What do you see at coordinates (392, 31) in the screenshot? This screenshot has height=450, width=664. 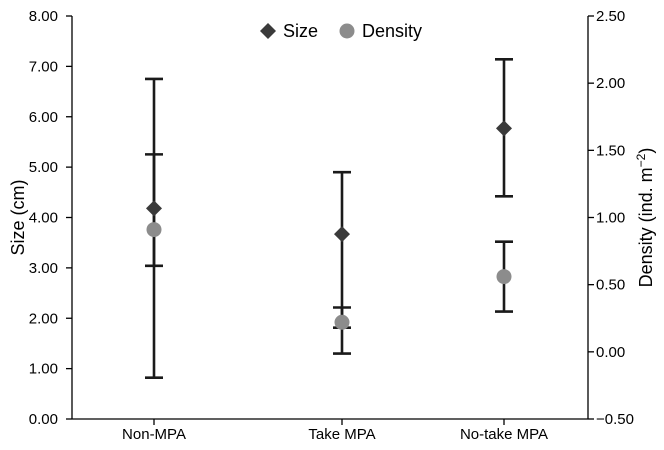 I see `legend-density-label: Density` at bounding box center [392, 31].